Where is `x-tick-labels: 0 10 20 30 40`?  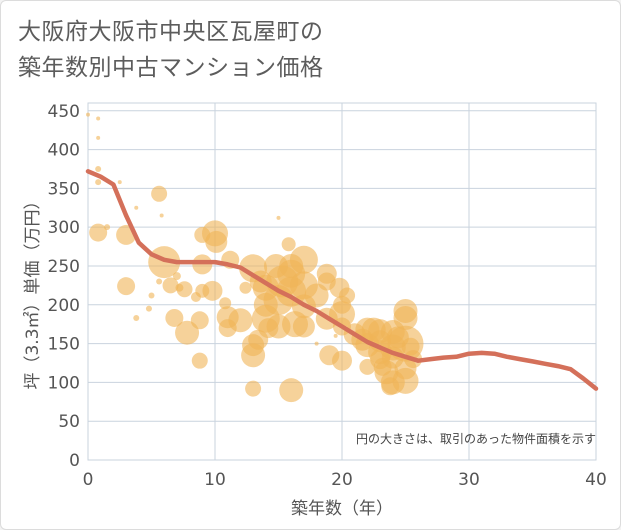 x-tick-labels: 0 10 20 30 40 is located at coordinates (345, 480).